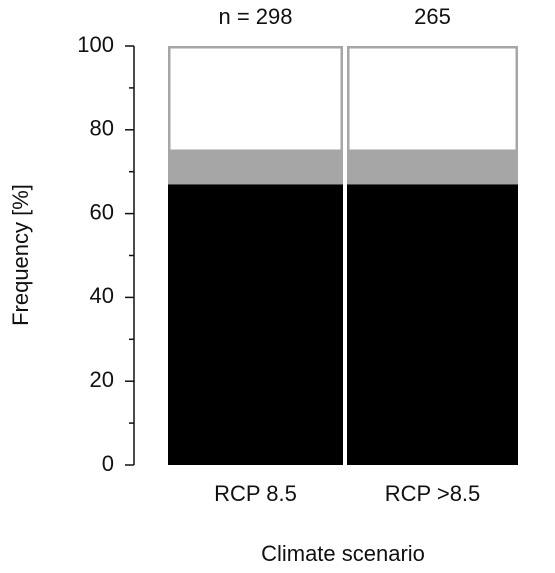 This screenshot has width=555, height=573. What do you see at coordinates (102, 295) in the screenshot?
I see `y-tick-label: 40` at bounding box center [102, 295].